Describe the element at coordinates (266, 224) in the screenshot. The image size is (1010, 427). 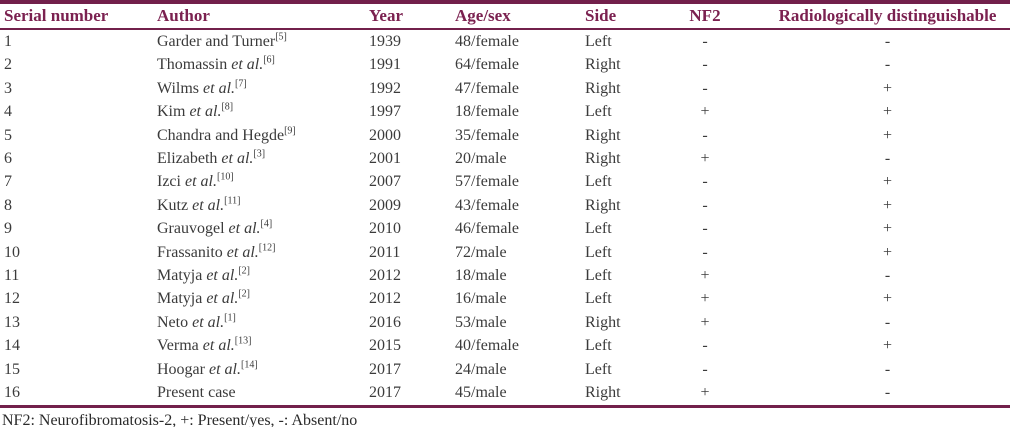
I see `reference-superscript: [4]` at that location.